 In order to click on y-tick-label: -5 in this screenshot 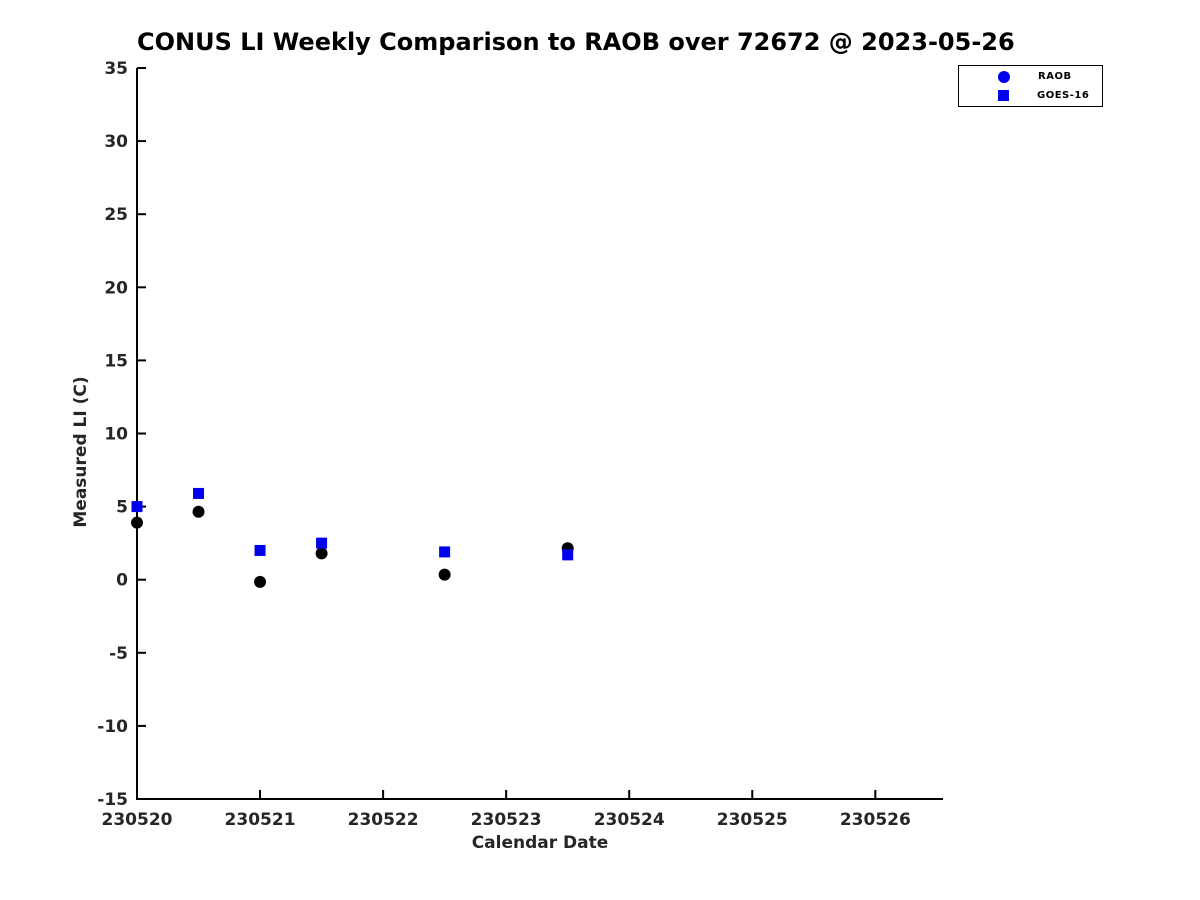, I will do `click(118, 654)`.